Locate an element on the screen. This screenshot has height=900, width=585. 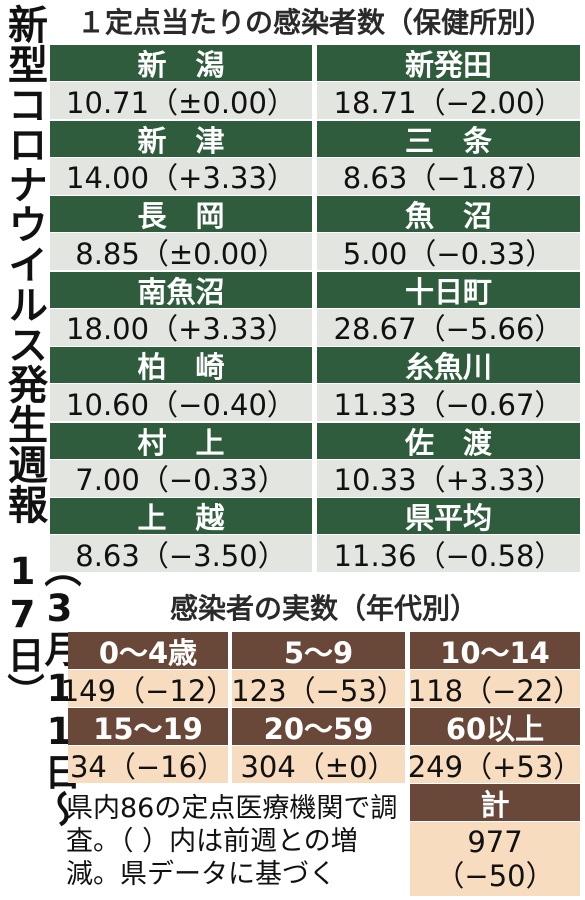
age-value: 34（−16） is located at coordinates (148, 765).